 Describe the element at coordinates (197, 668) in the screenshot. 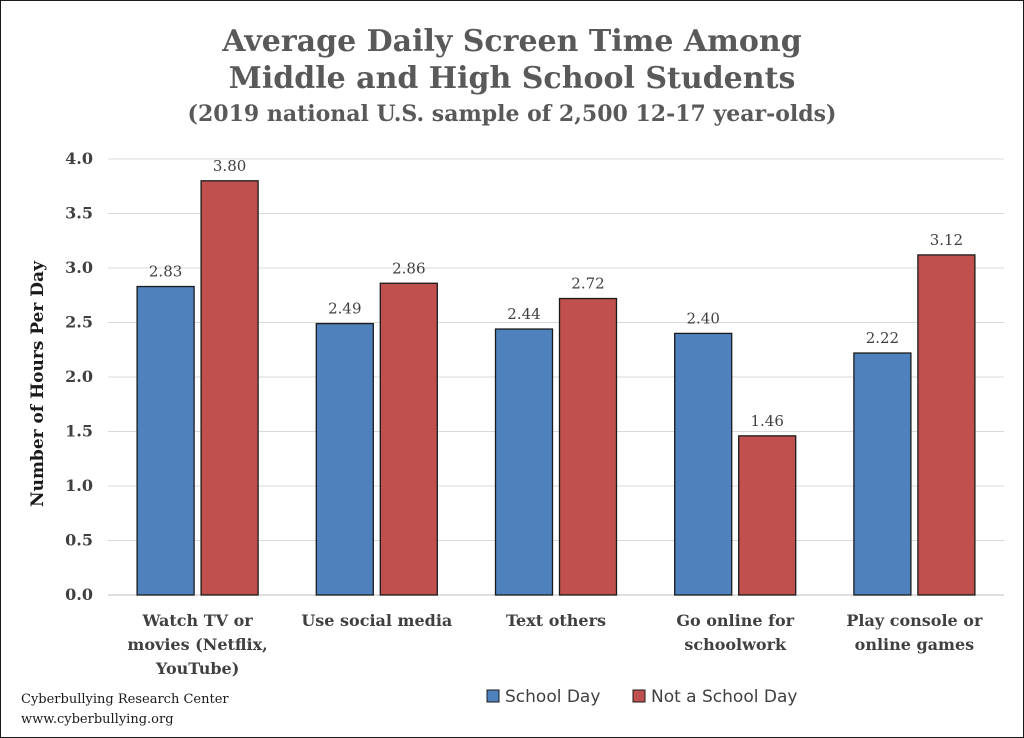

I see `x-category-label: YouTube)` at that location.